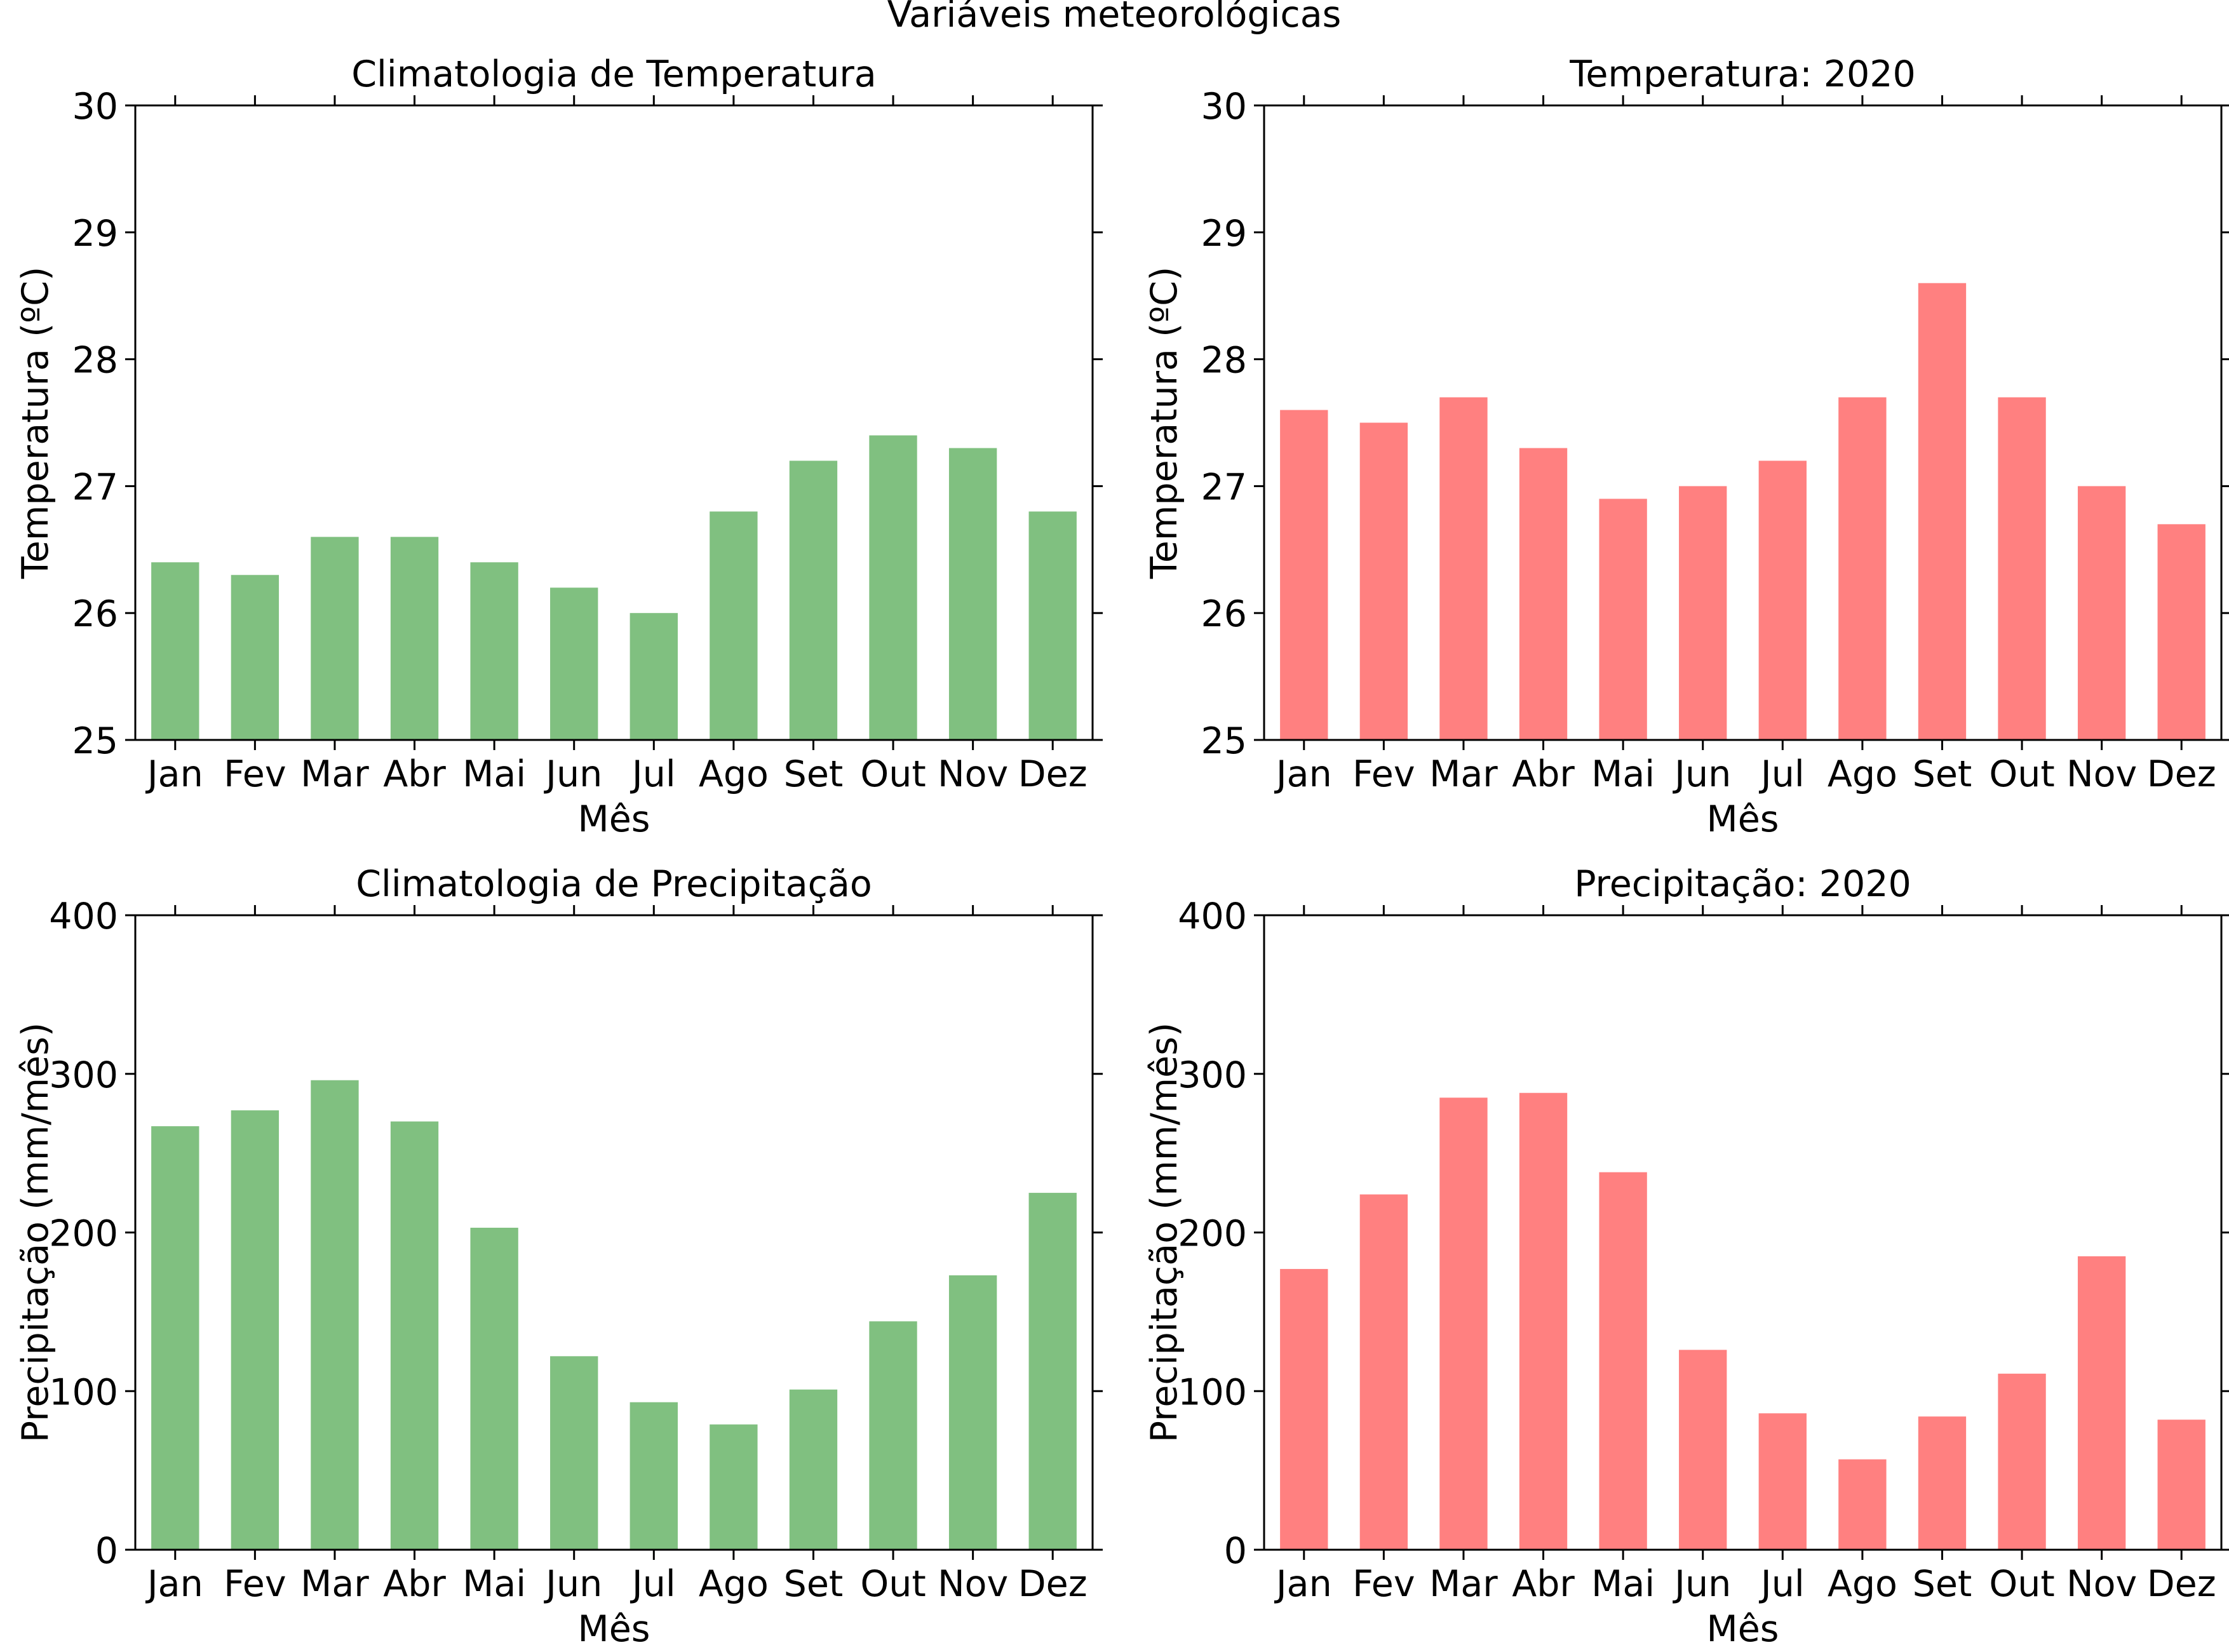 The height and width of the screenshot is (1652, 2229). Describe the element at coordinates (1114, 18) in the screenshot. I see `figure-suptitle: Variáveis meteorológicas` at that location.